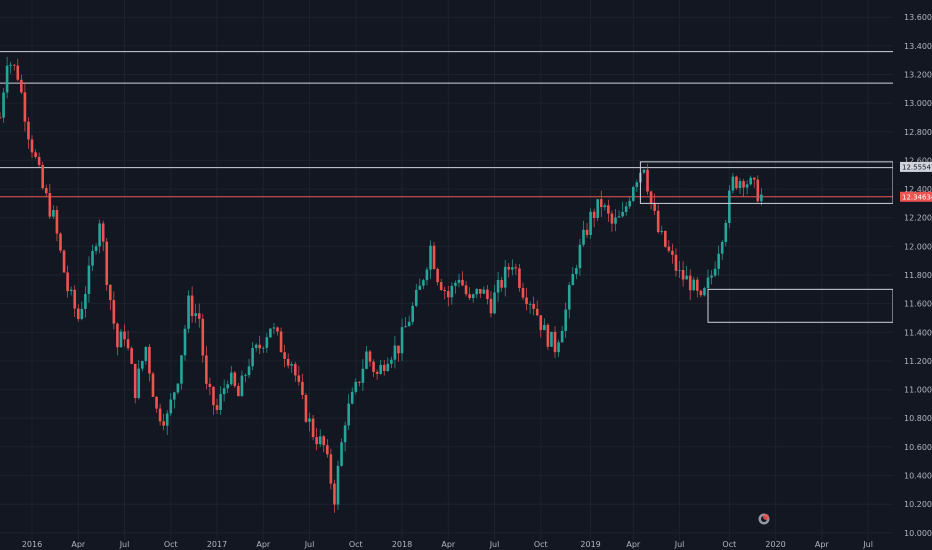  I want to click on price-axis-background, so click(912, 275).